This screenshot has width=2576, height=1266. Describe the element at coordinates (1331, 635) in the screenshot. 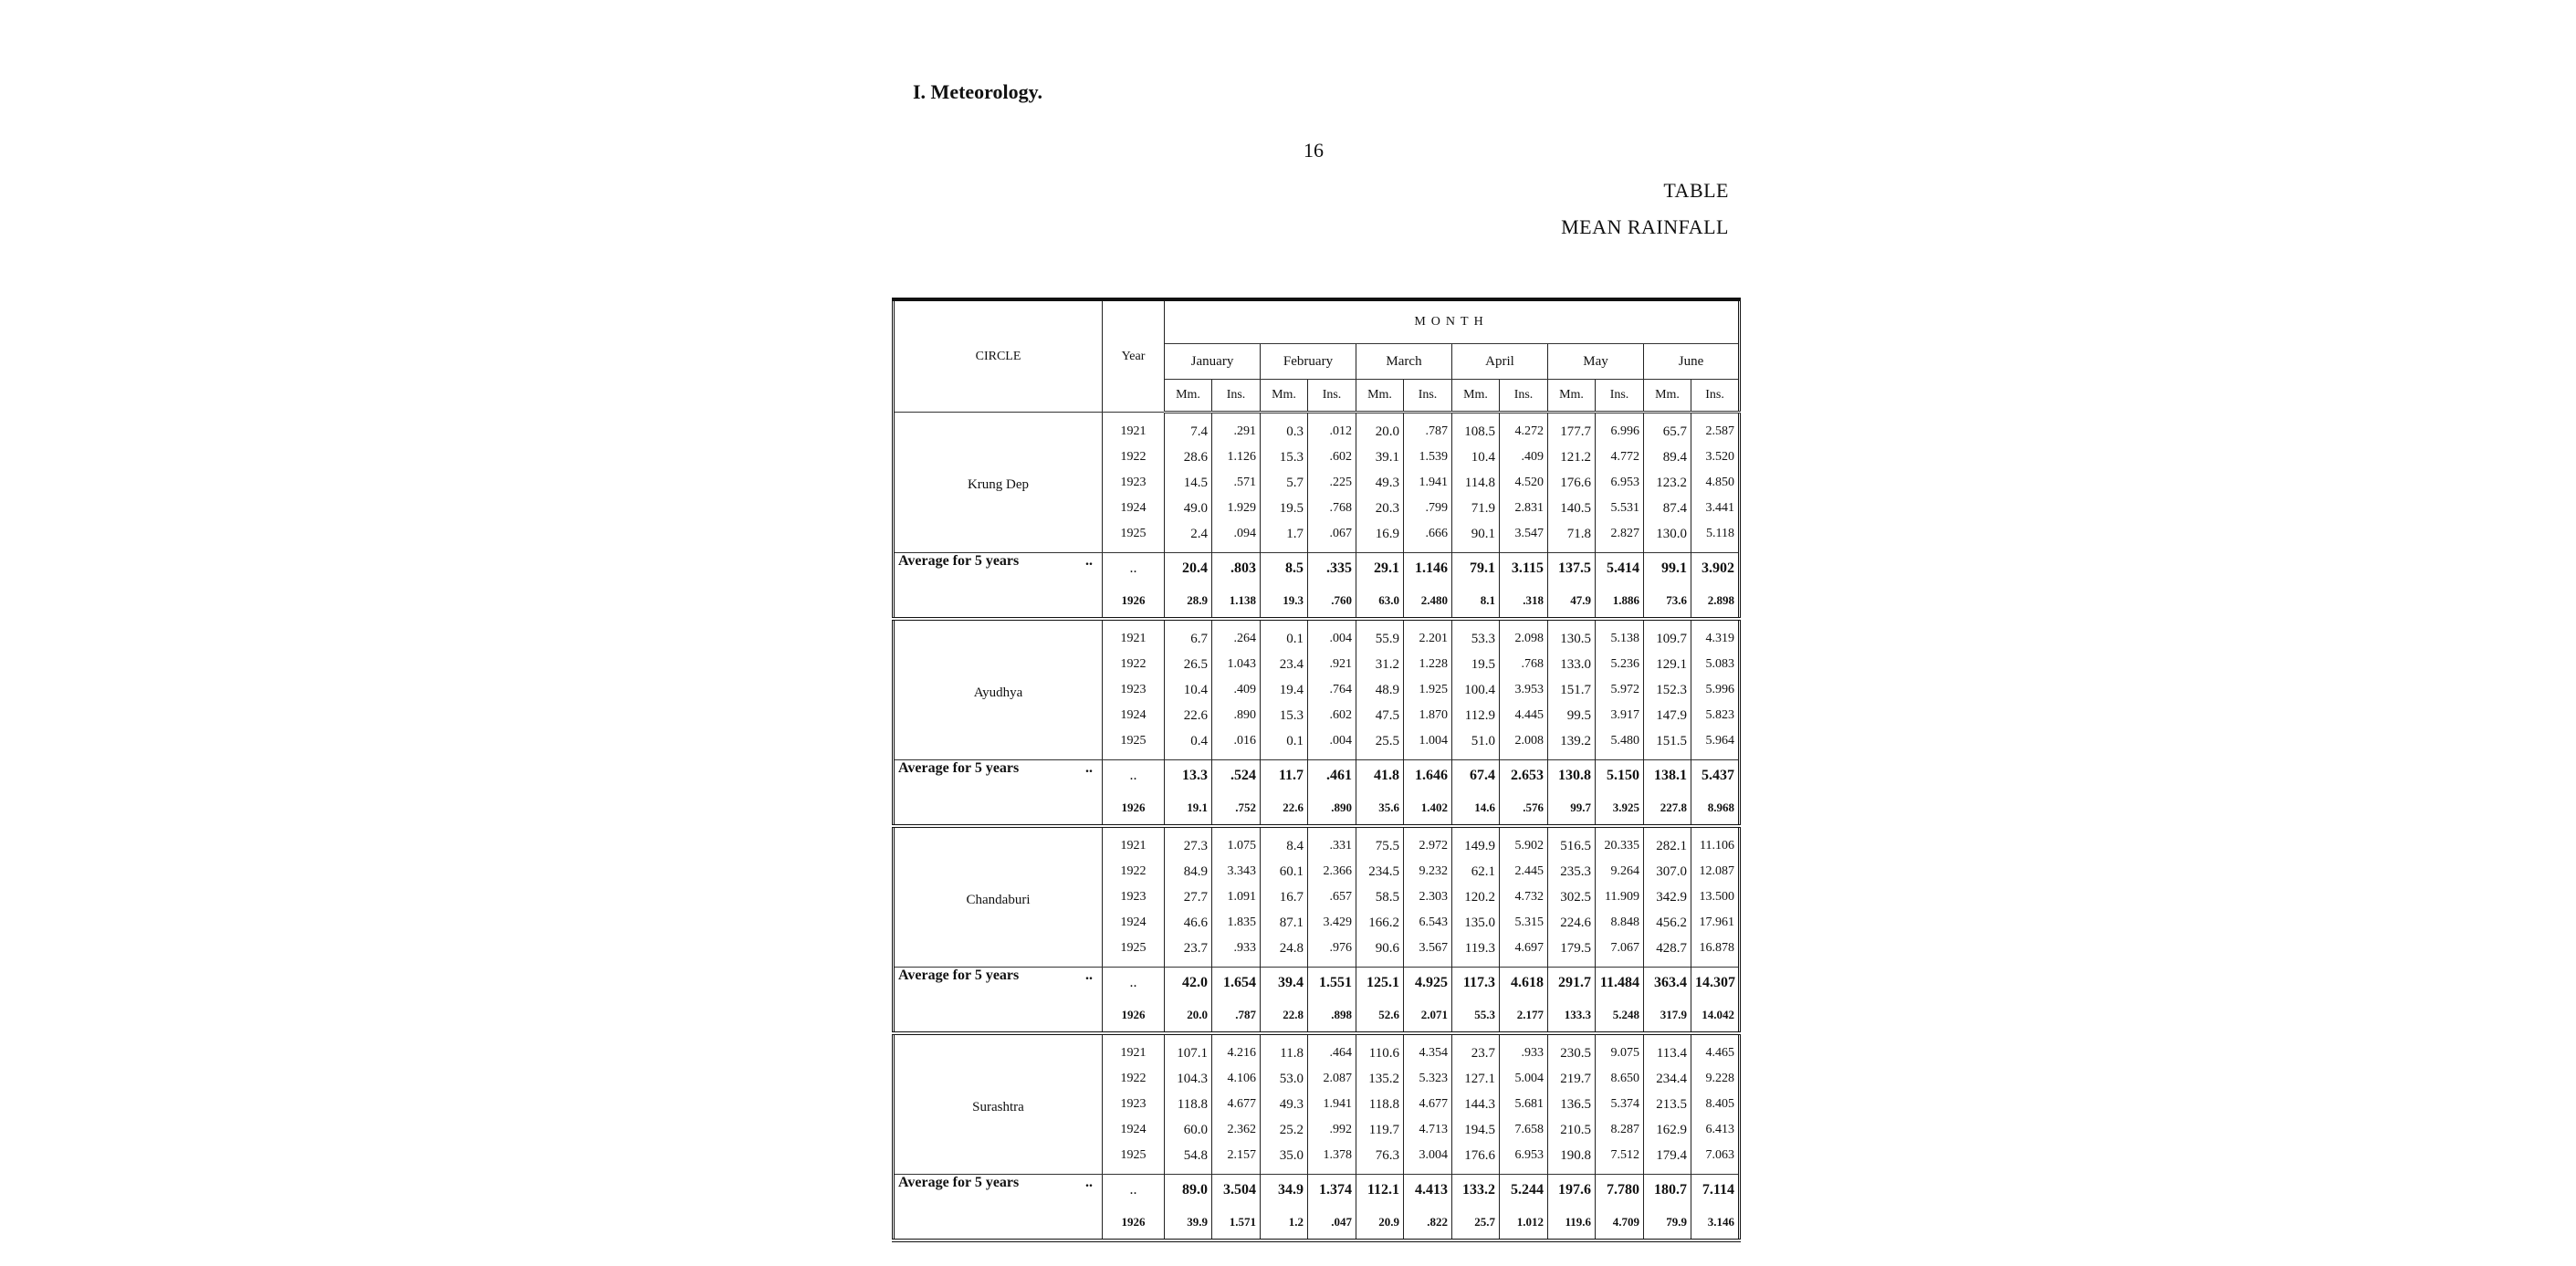

I see `rainfall-ins-cell: .004` at that location.